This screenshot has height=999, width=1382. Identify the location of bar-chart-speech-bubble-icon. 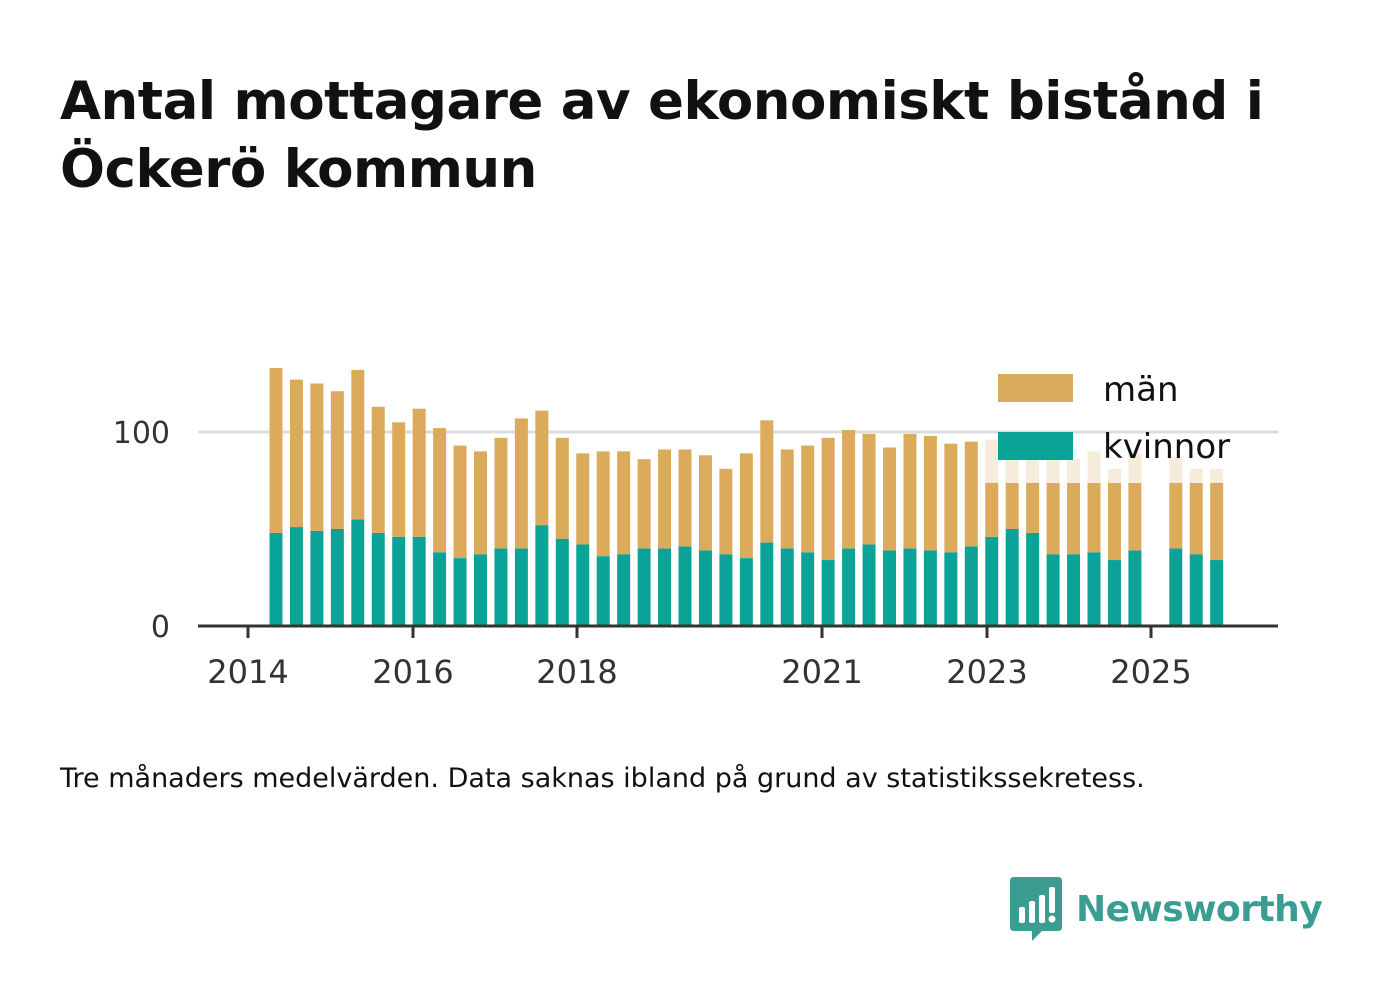
(1036, 909).